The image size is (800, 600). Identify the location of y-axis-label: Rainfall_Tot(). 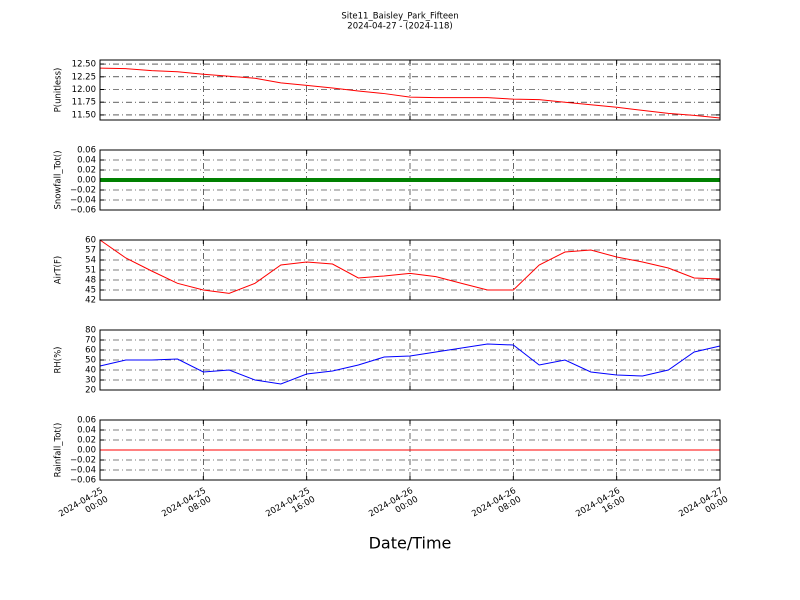
(59, 450).